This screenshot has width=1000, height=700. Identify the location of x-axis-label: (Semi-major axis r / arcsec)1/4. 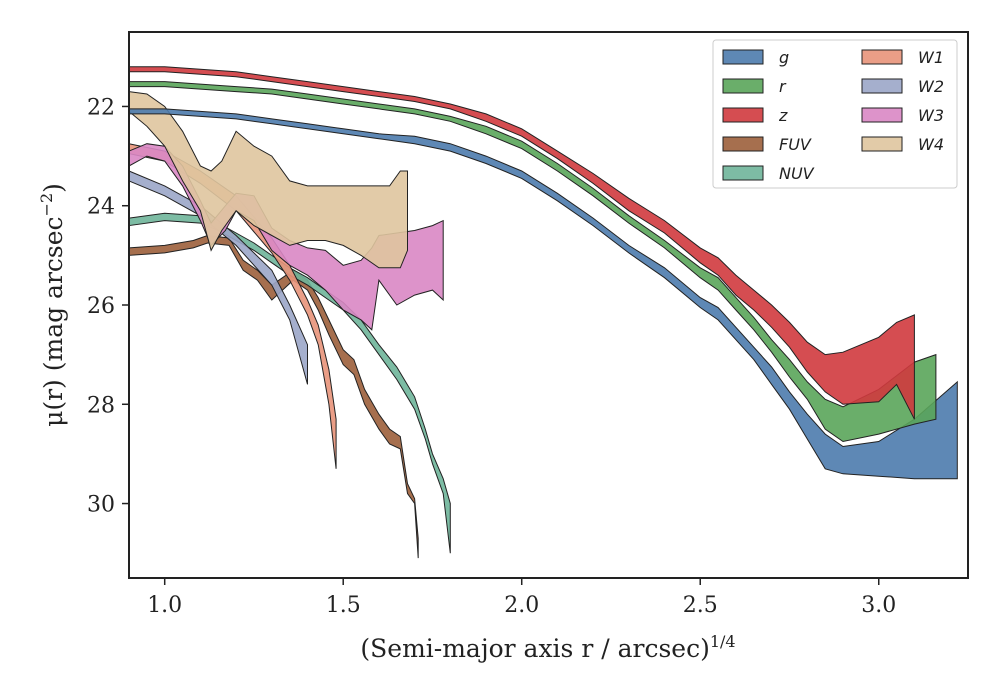
(547, 647).